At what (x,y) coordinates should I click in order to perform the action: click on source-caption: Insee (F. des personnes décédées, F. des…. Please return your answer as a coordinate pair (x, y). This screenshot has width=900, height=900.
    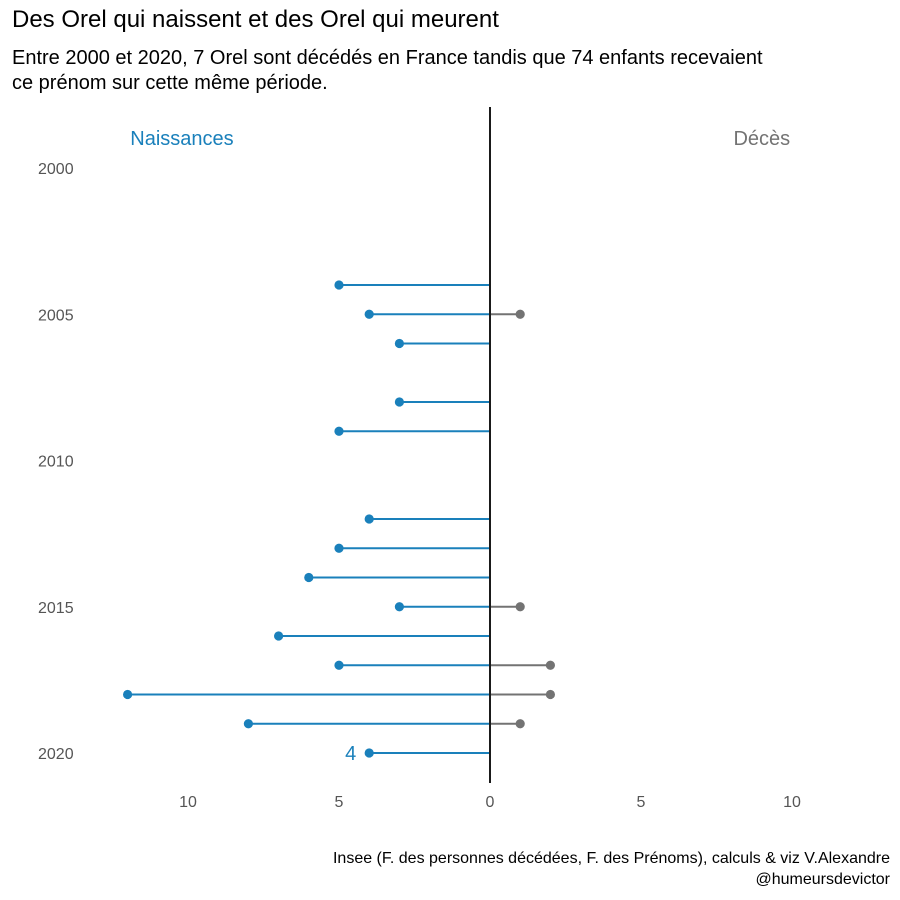
    Looking at the image, I should click on (611, 869).